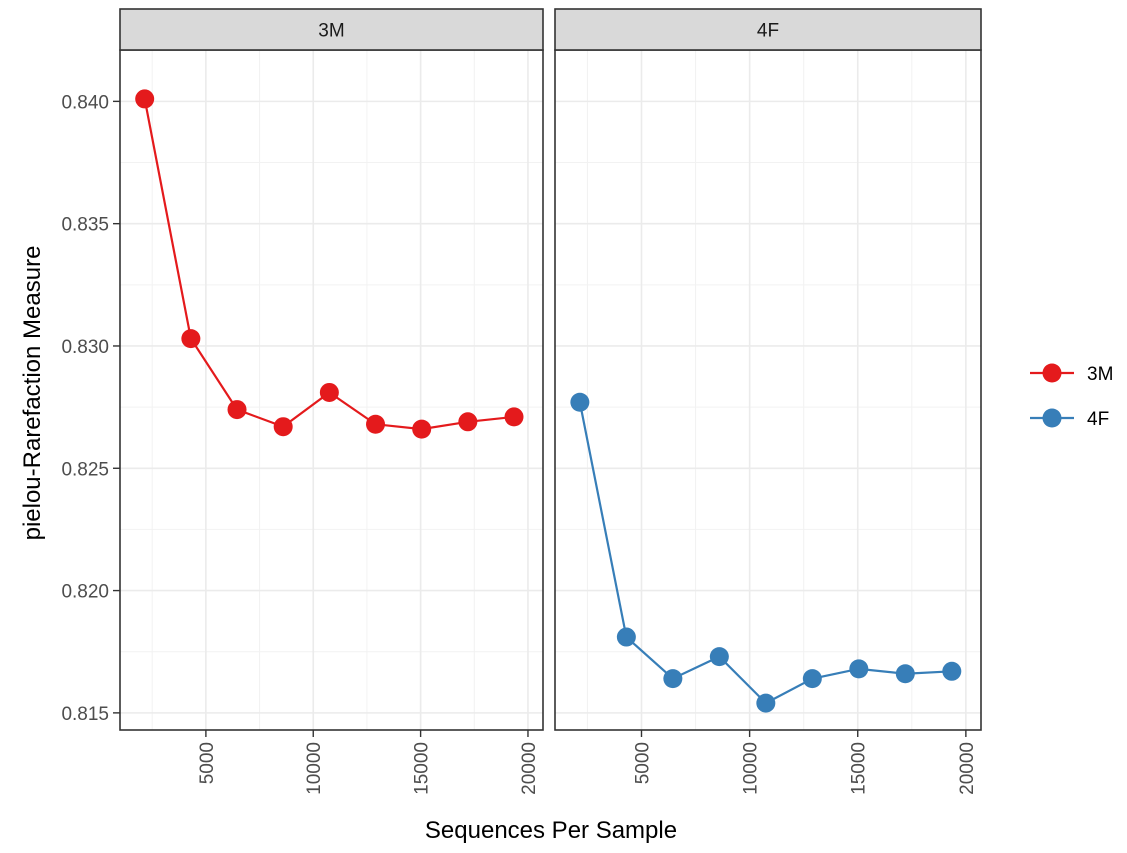 Image resolution: width=1127 pixels, height=853 pixels. I want to click on x-axis-title: Sequences Per Sample, so click(551, 830).